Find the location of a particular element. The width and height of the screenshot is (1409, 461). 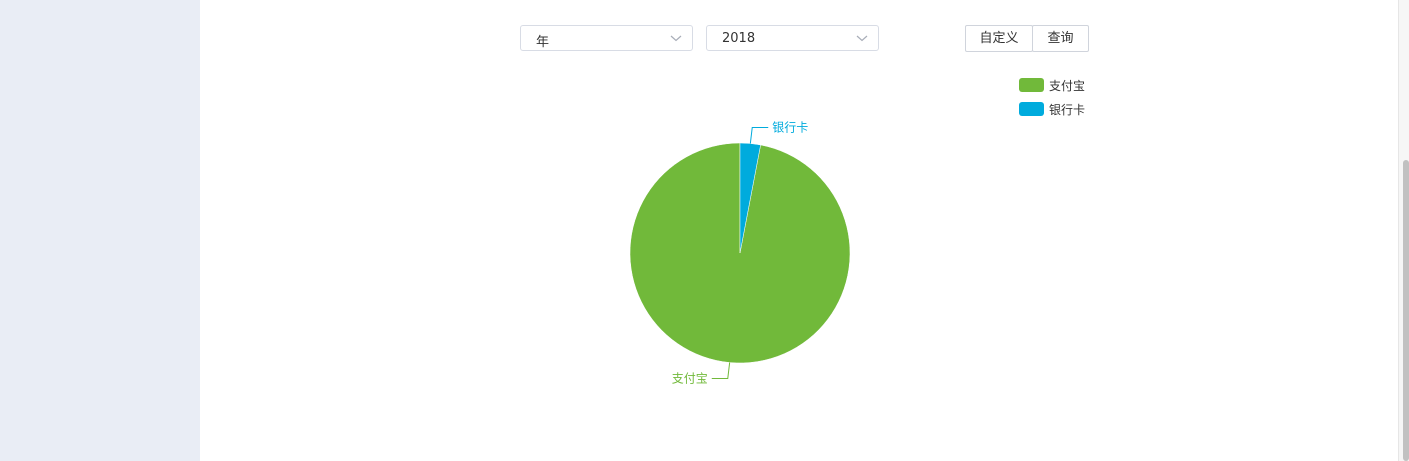

pie-leader-line-bankcard is located at coordinates (759, 135).